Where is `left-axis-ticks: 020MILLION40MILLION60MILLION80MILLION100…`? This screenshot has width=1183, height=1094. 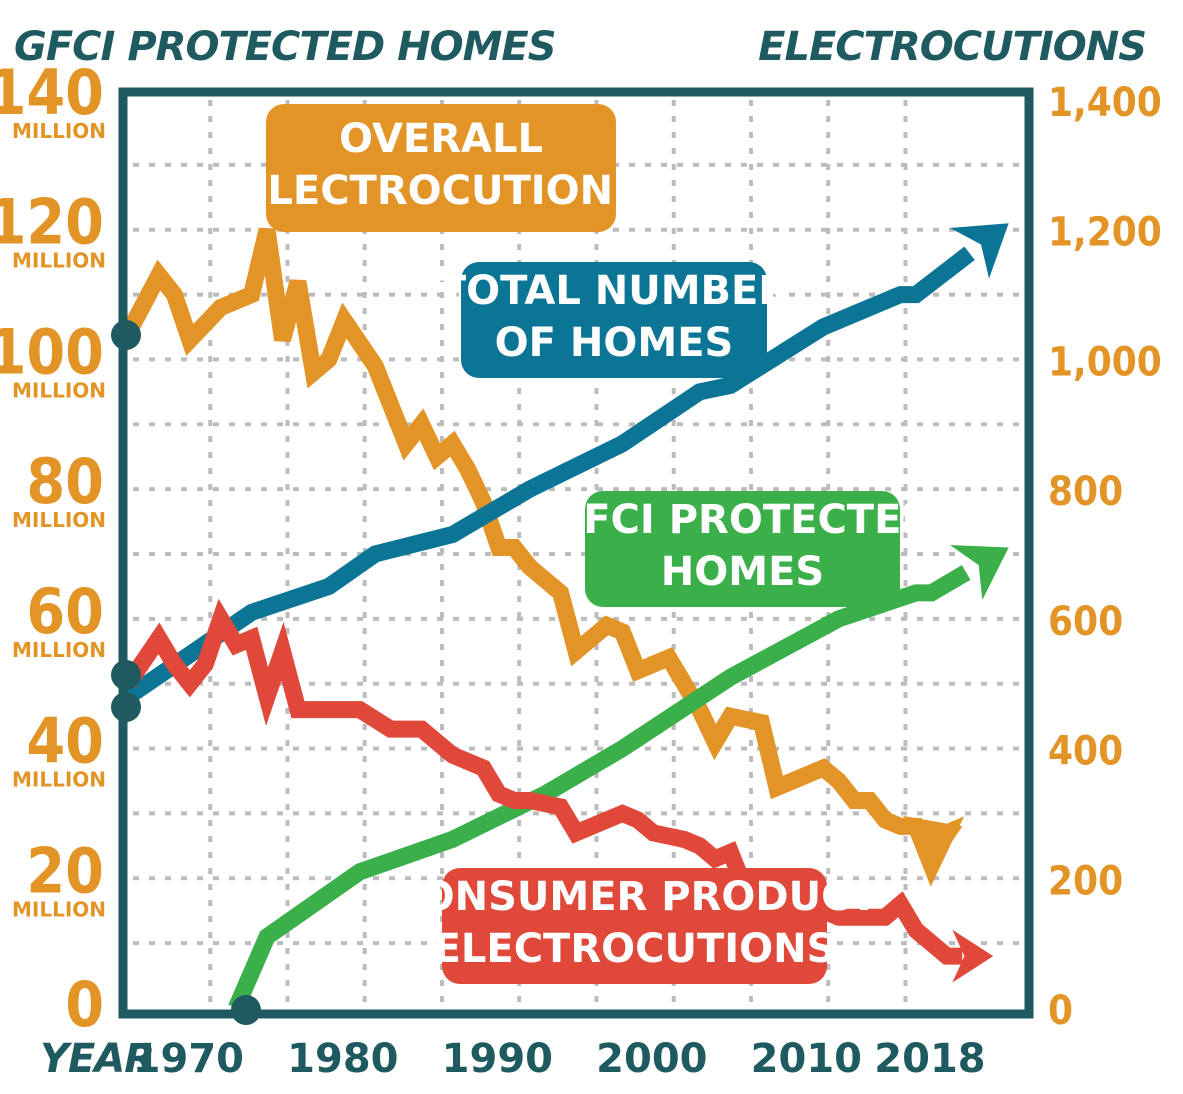 left-axis-ticks: 020MILLION40MILLION60MILLION80MILLION100… is located at coordinates (53, 548).